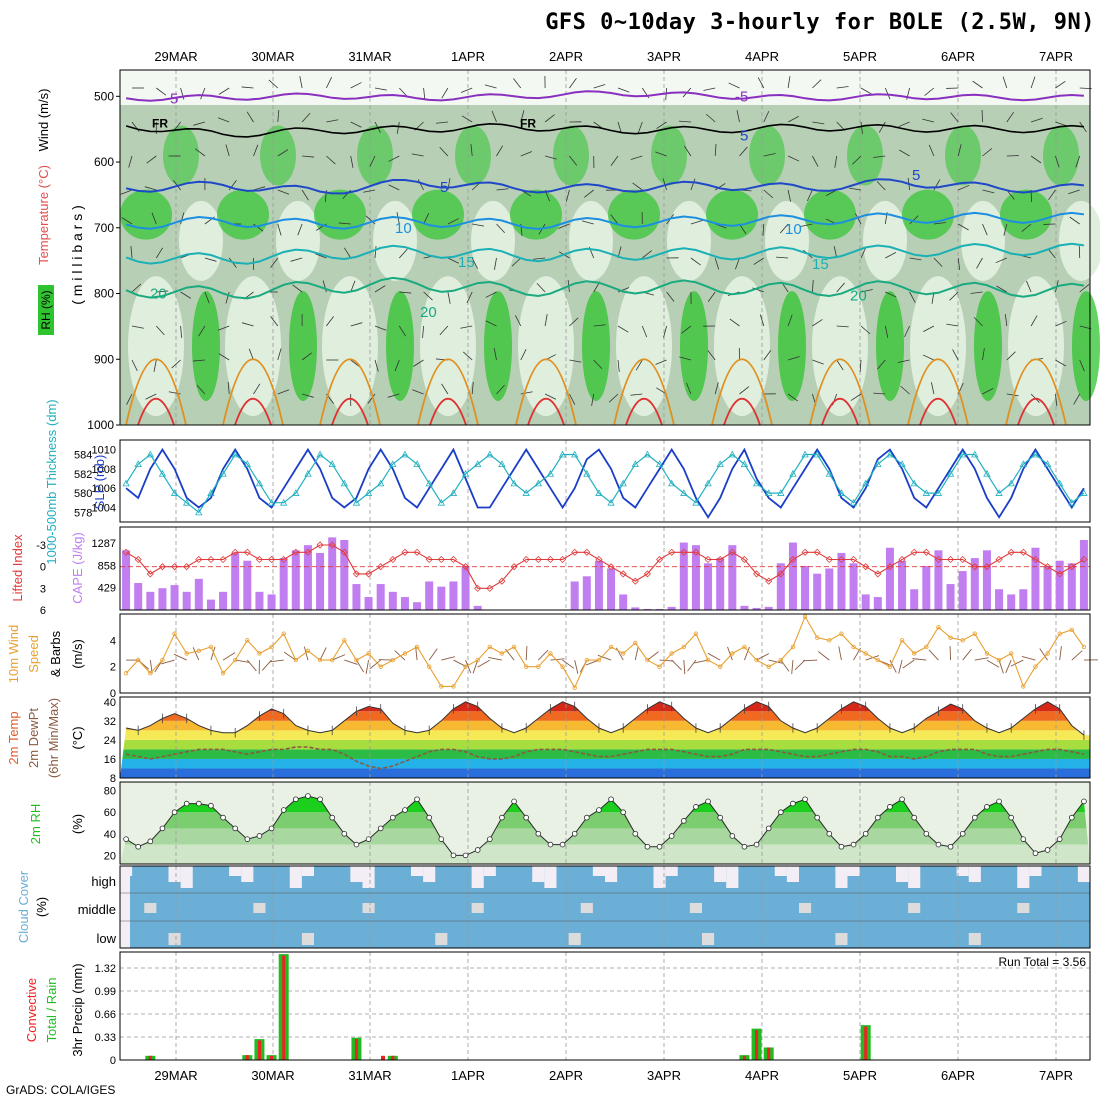 This screenshot has height=1100, width=1100. Describe the element at coordinates (110, 813) in the screenshot. I see `rh2m-tick-label: 60` at that location.